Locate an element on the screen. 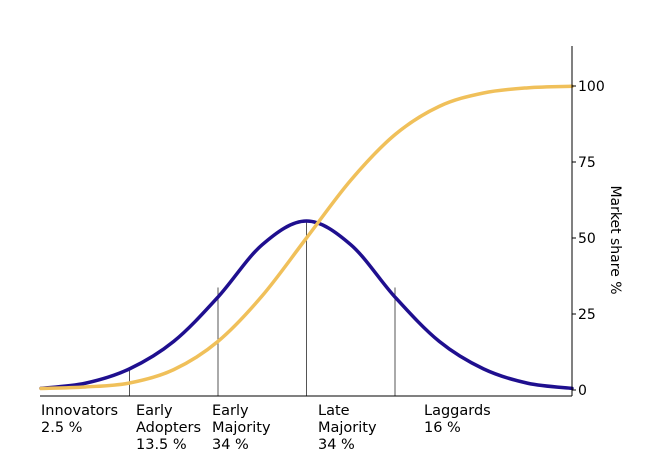 The height and width of the screenshot is (462, 652). segment-name-late-majority-line1: Late is located at coordinates (334, 411).